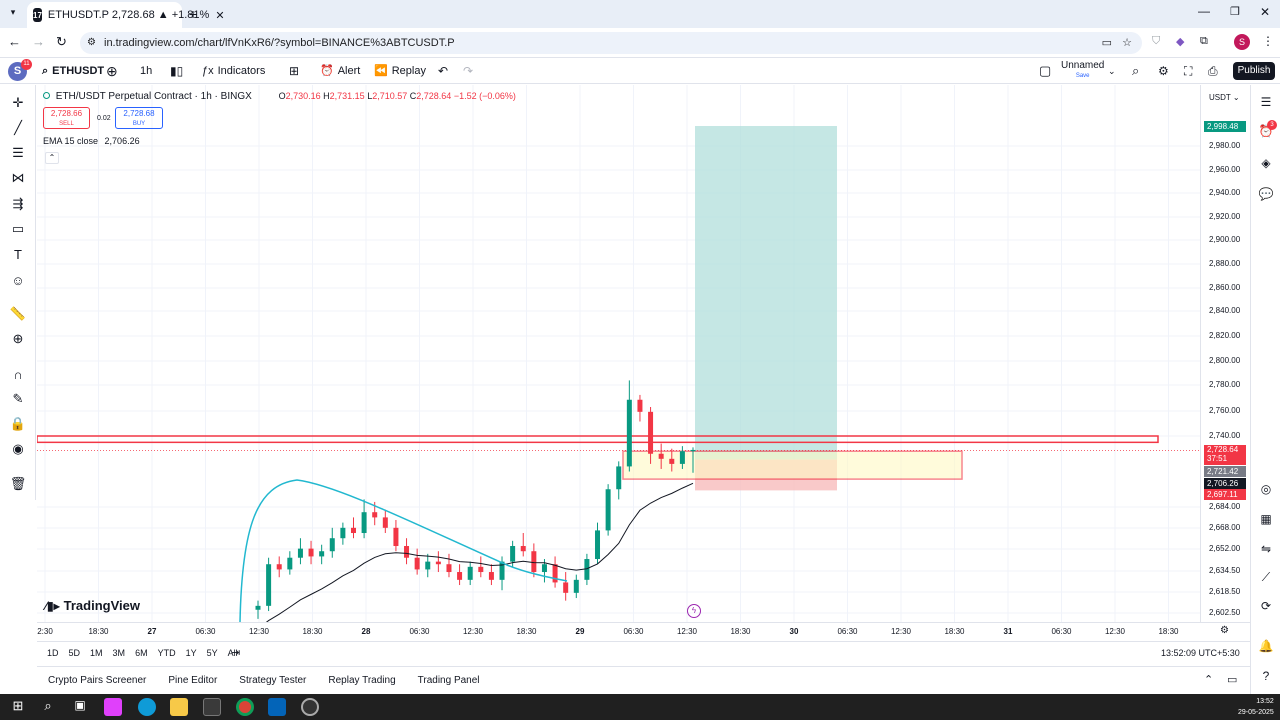 The height and width of the screenshot is (720, 1280). I want to click on maximize-panel-icon: ▭, so click(1232, 680).